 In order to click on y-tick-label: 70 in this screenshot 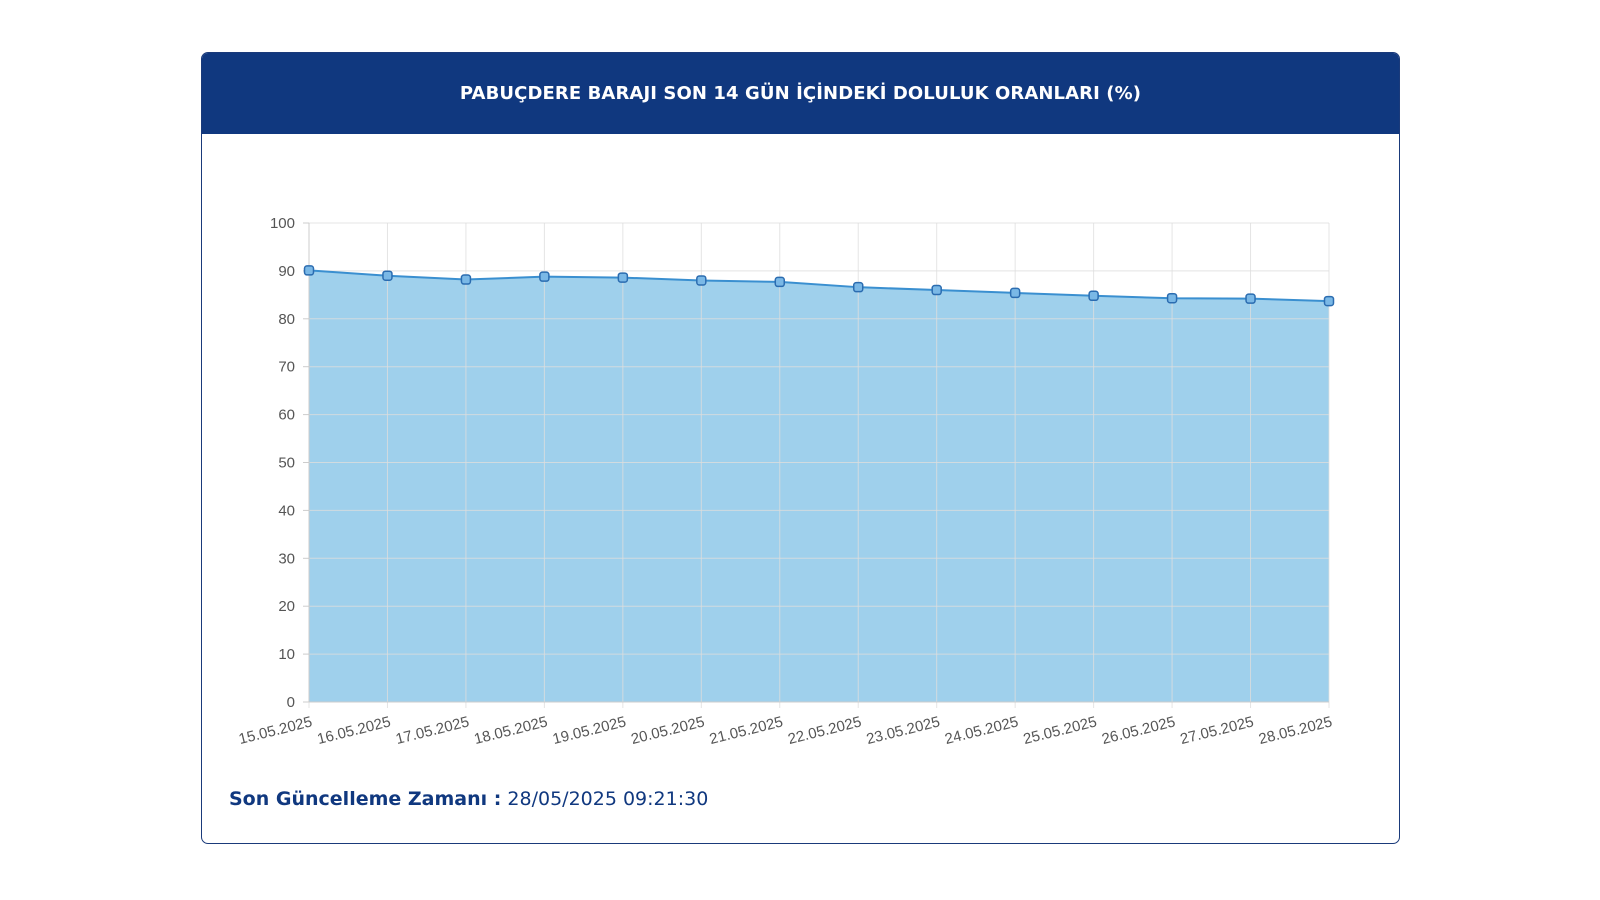, I will do `click(286, 367)`.